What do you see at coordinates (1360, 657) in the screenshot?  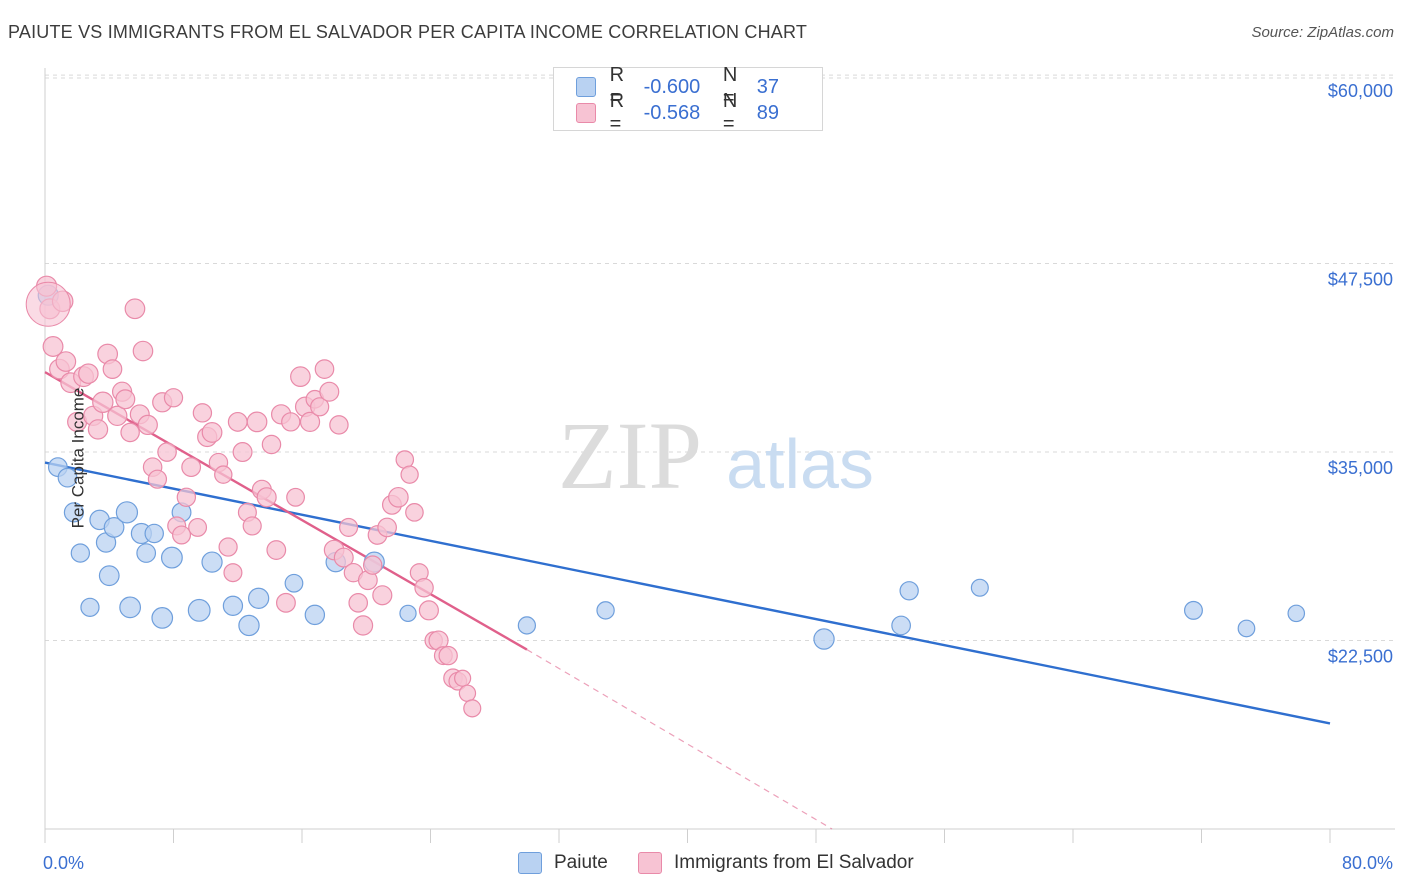 I see `y-tick-label: $22,500` at bounding box center [1360, 657].